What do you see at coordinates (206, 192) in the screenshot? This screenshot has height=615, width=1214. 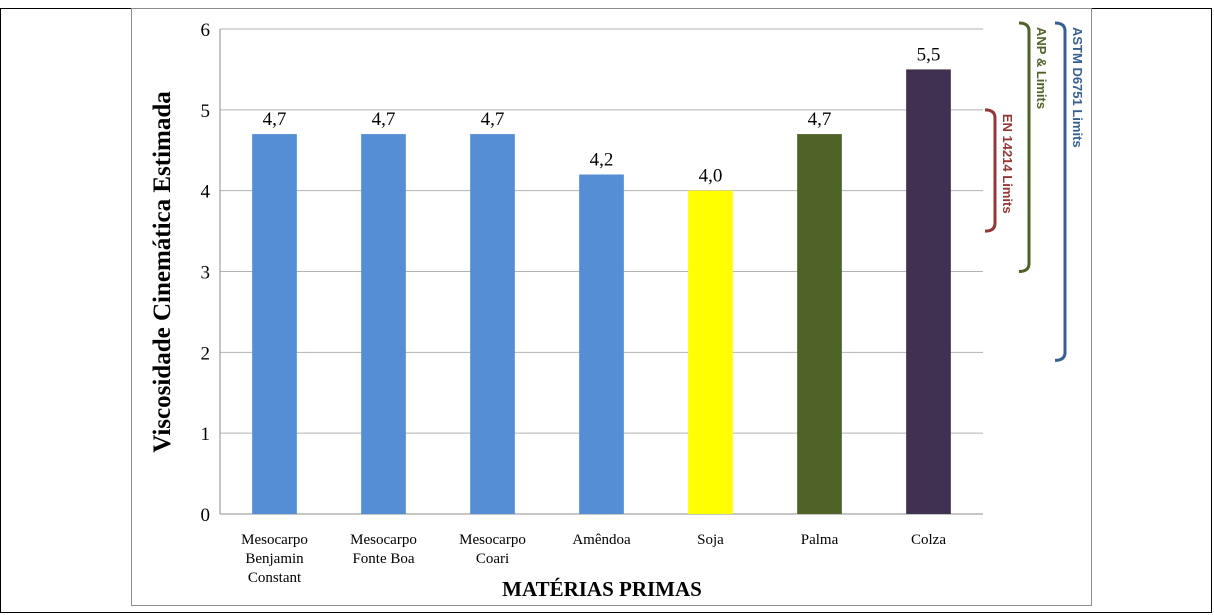 I see `y-tick-label: 4` at bounding box center [206, 192].